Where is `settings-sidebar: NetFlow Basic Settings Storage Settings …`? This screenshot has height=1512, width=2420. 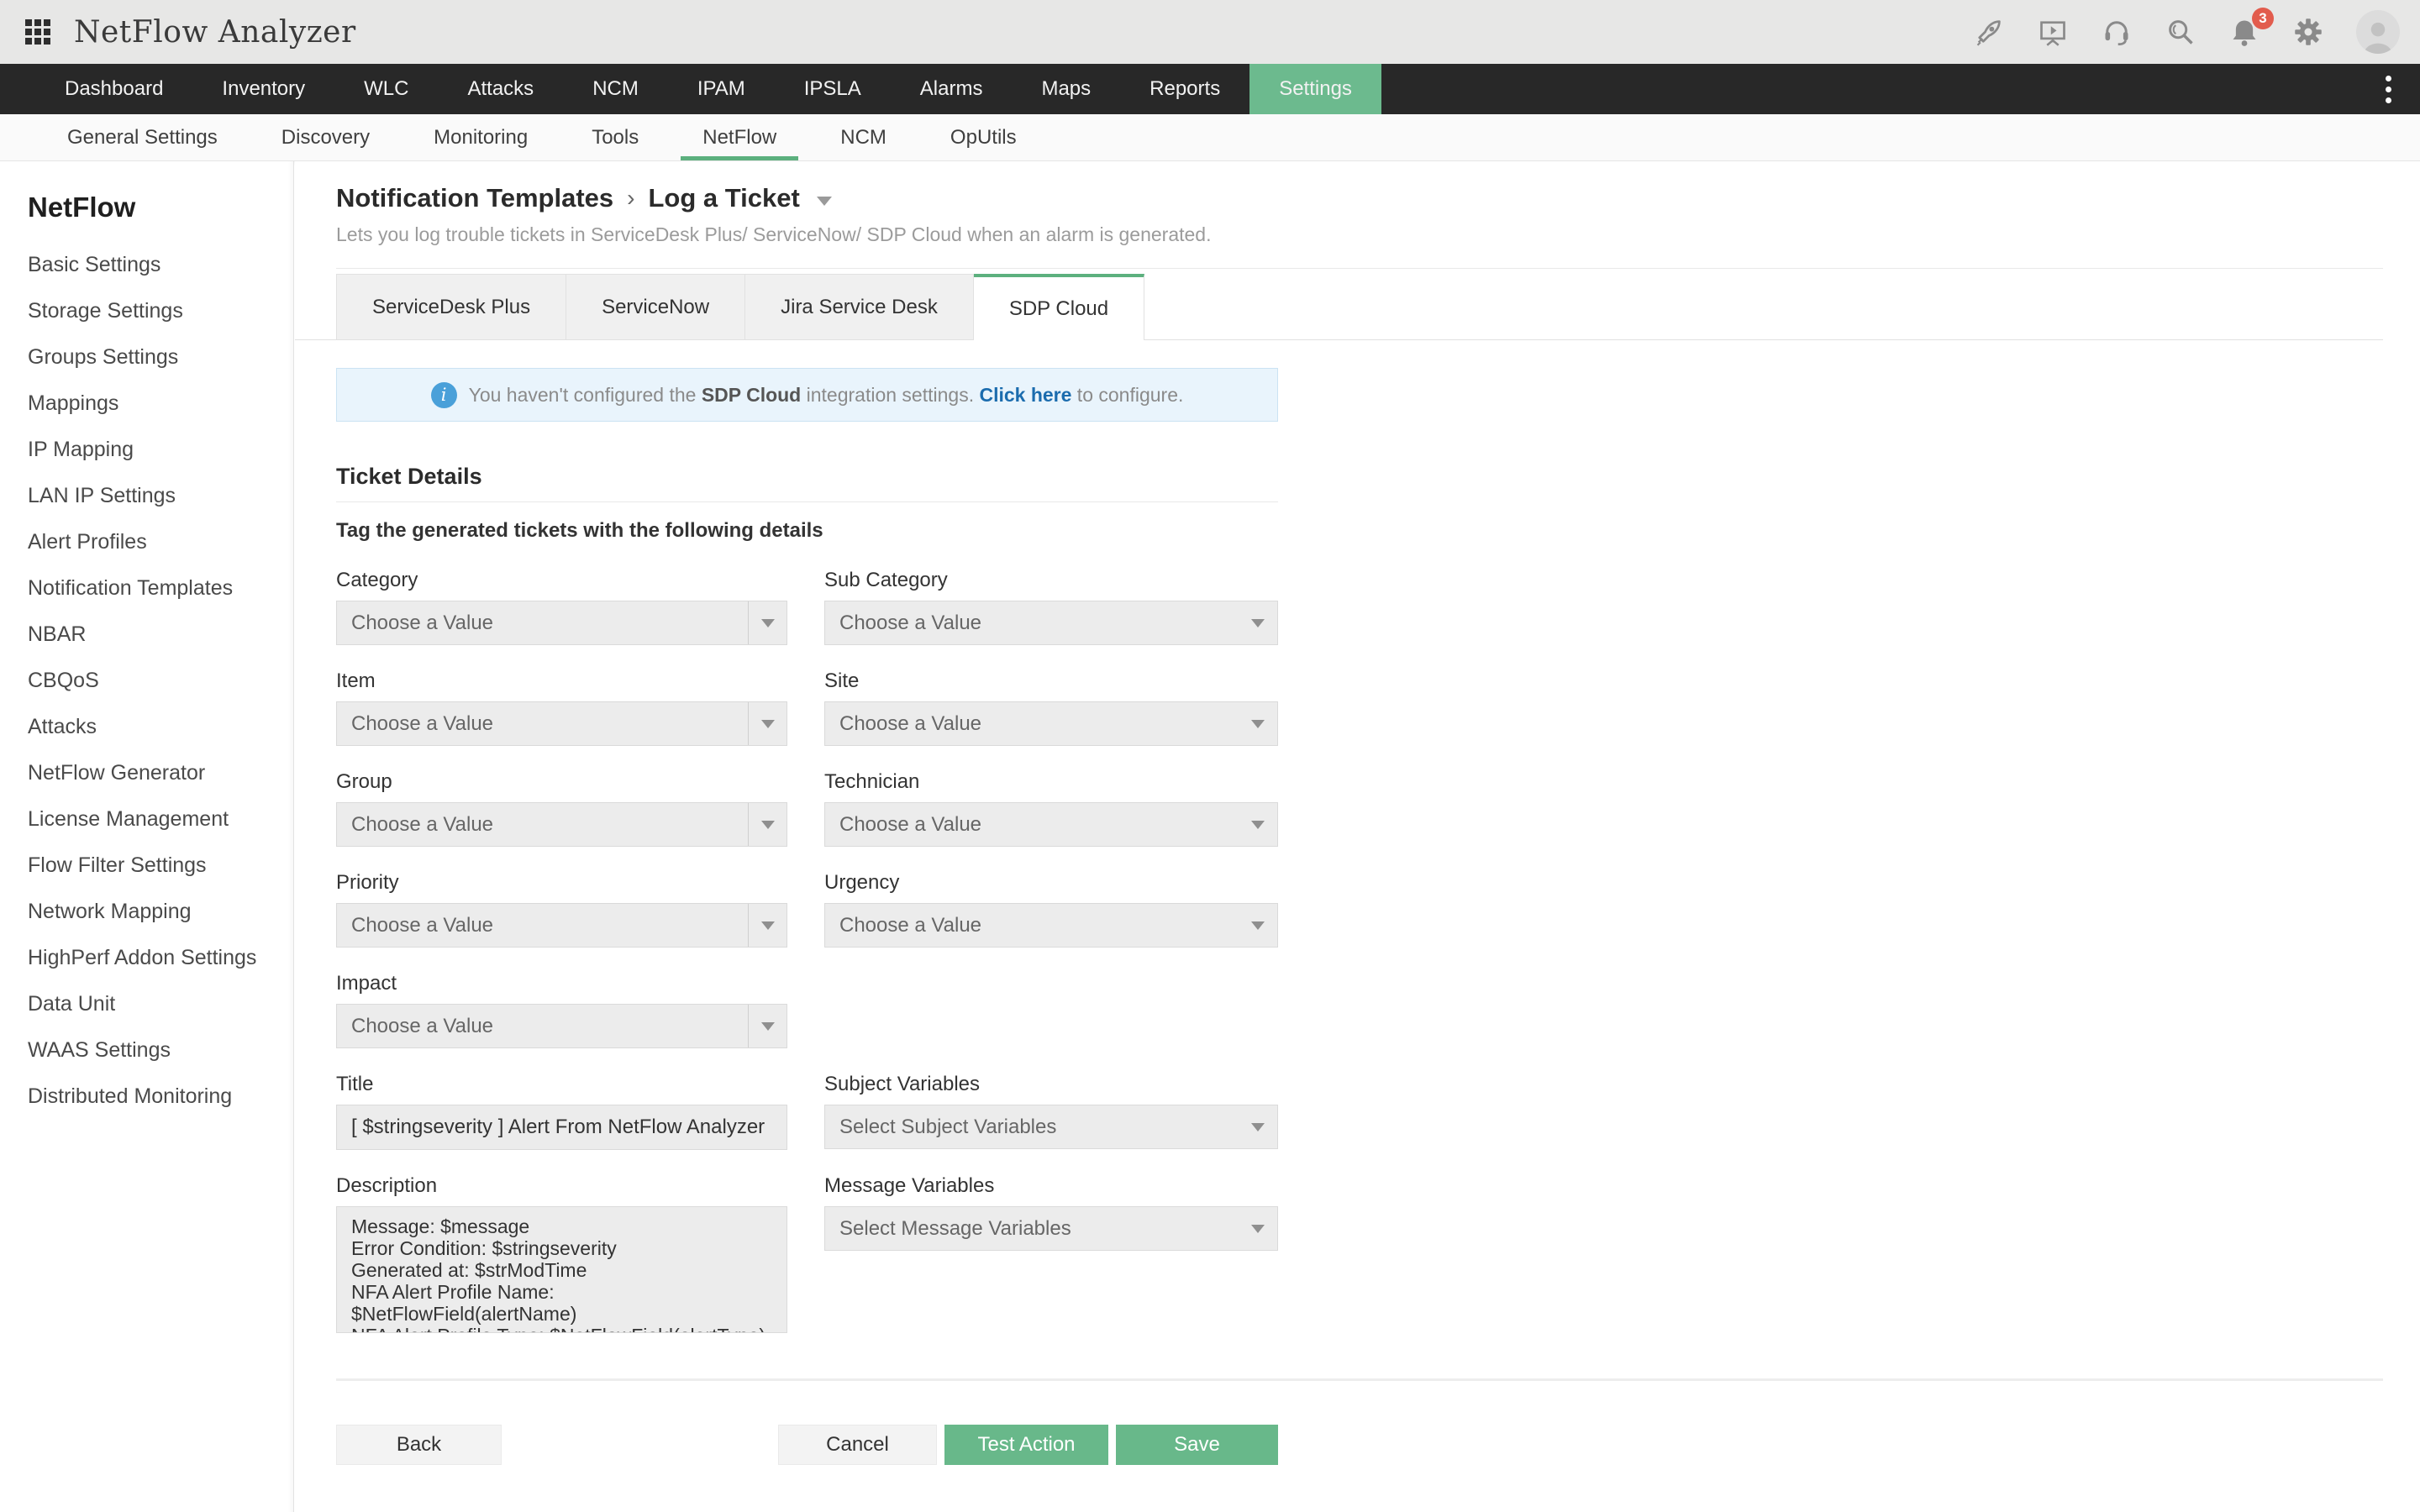
settings-sidebar: NetFlow Basic Settings Storage Settings … is located at coordinates (147, 836).